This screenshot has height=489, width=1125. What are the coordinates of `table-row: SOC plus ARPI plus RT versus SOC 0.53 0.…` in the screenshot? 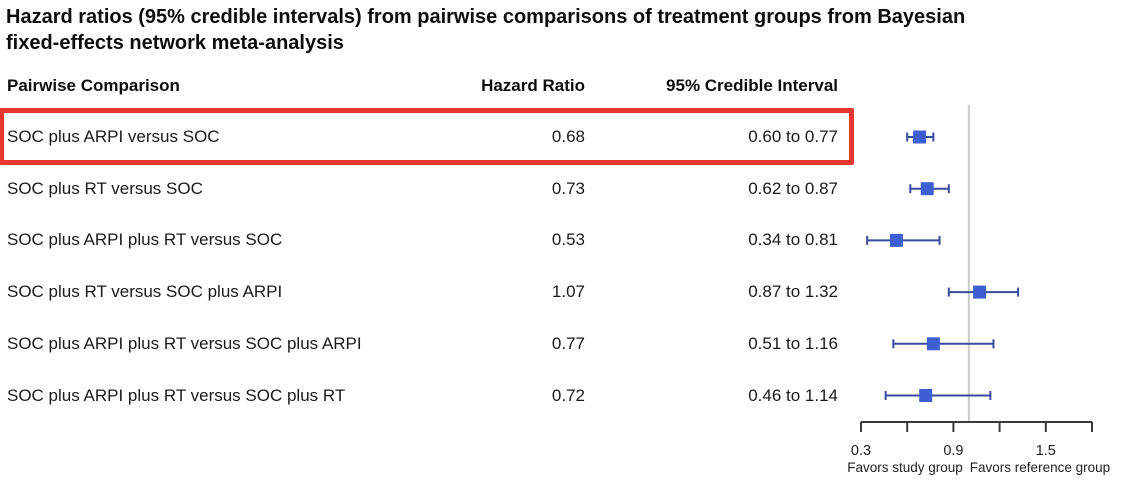 It's located at (430, 240).